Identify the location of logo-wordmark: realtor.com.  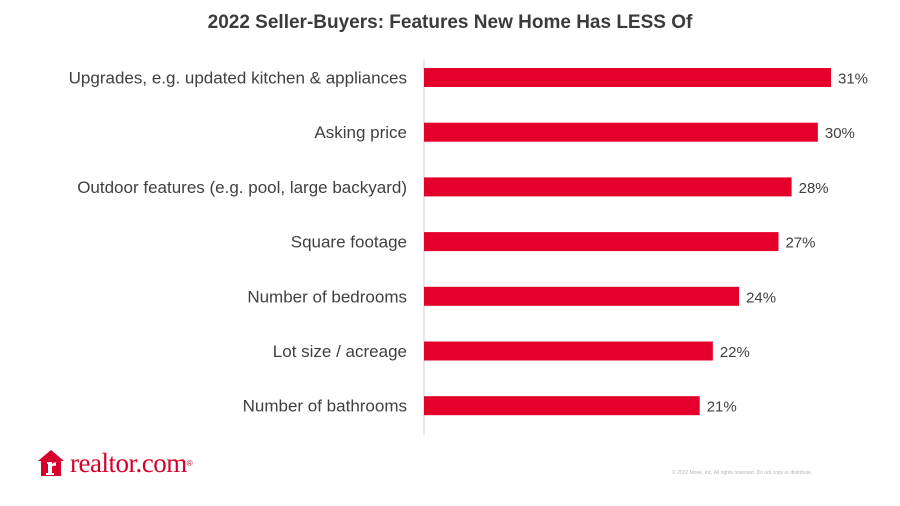
(128, 462).